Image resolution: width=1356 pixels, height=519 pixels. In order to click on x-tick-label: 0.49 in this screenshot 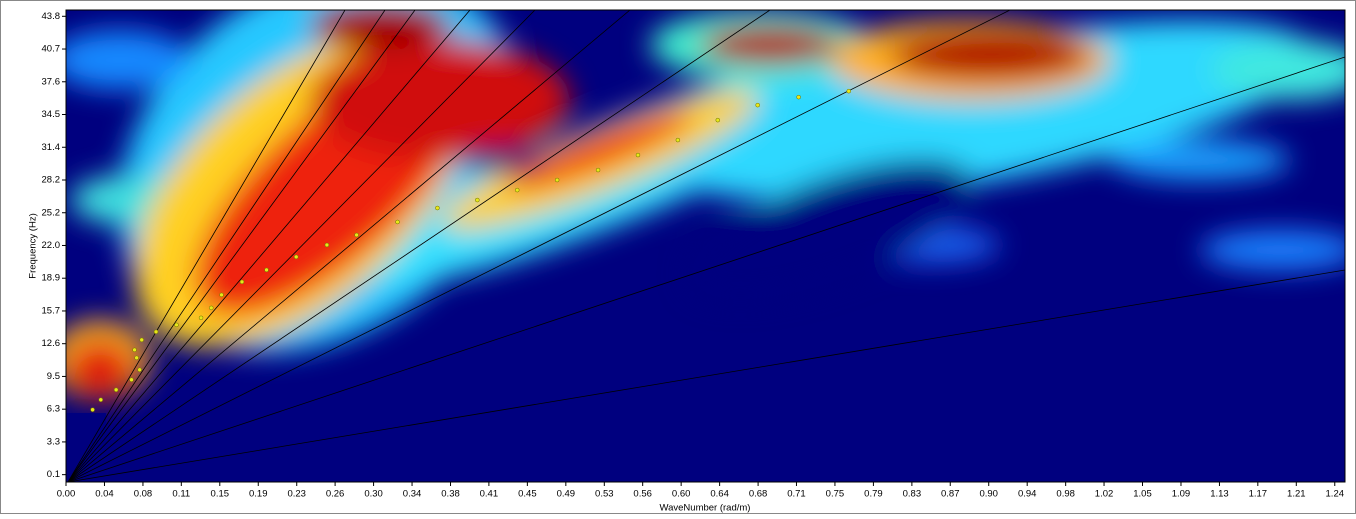, I will do `click(566, 494)`.